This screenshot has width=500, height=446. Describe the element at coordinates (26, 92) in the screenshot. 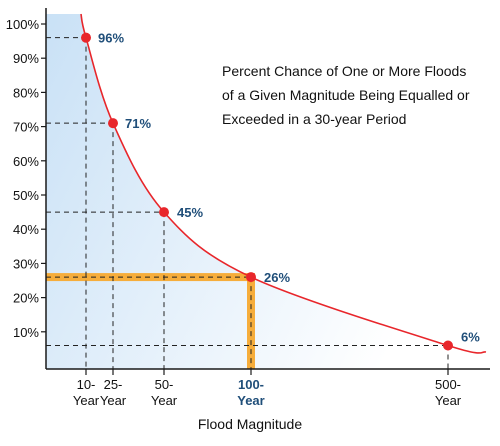

I see `y-tick-label-7: 80%` at that location.